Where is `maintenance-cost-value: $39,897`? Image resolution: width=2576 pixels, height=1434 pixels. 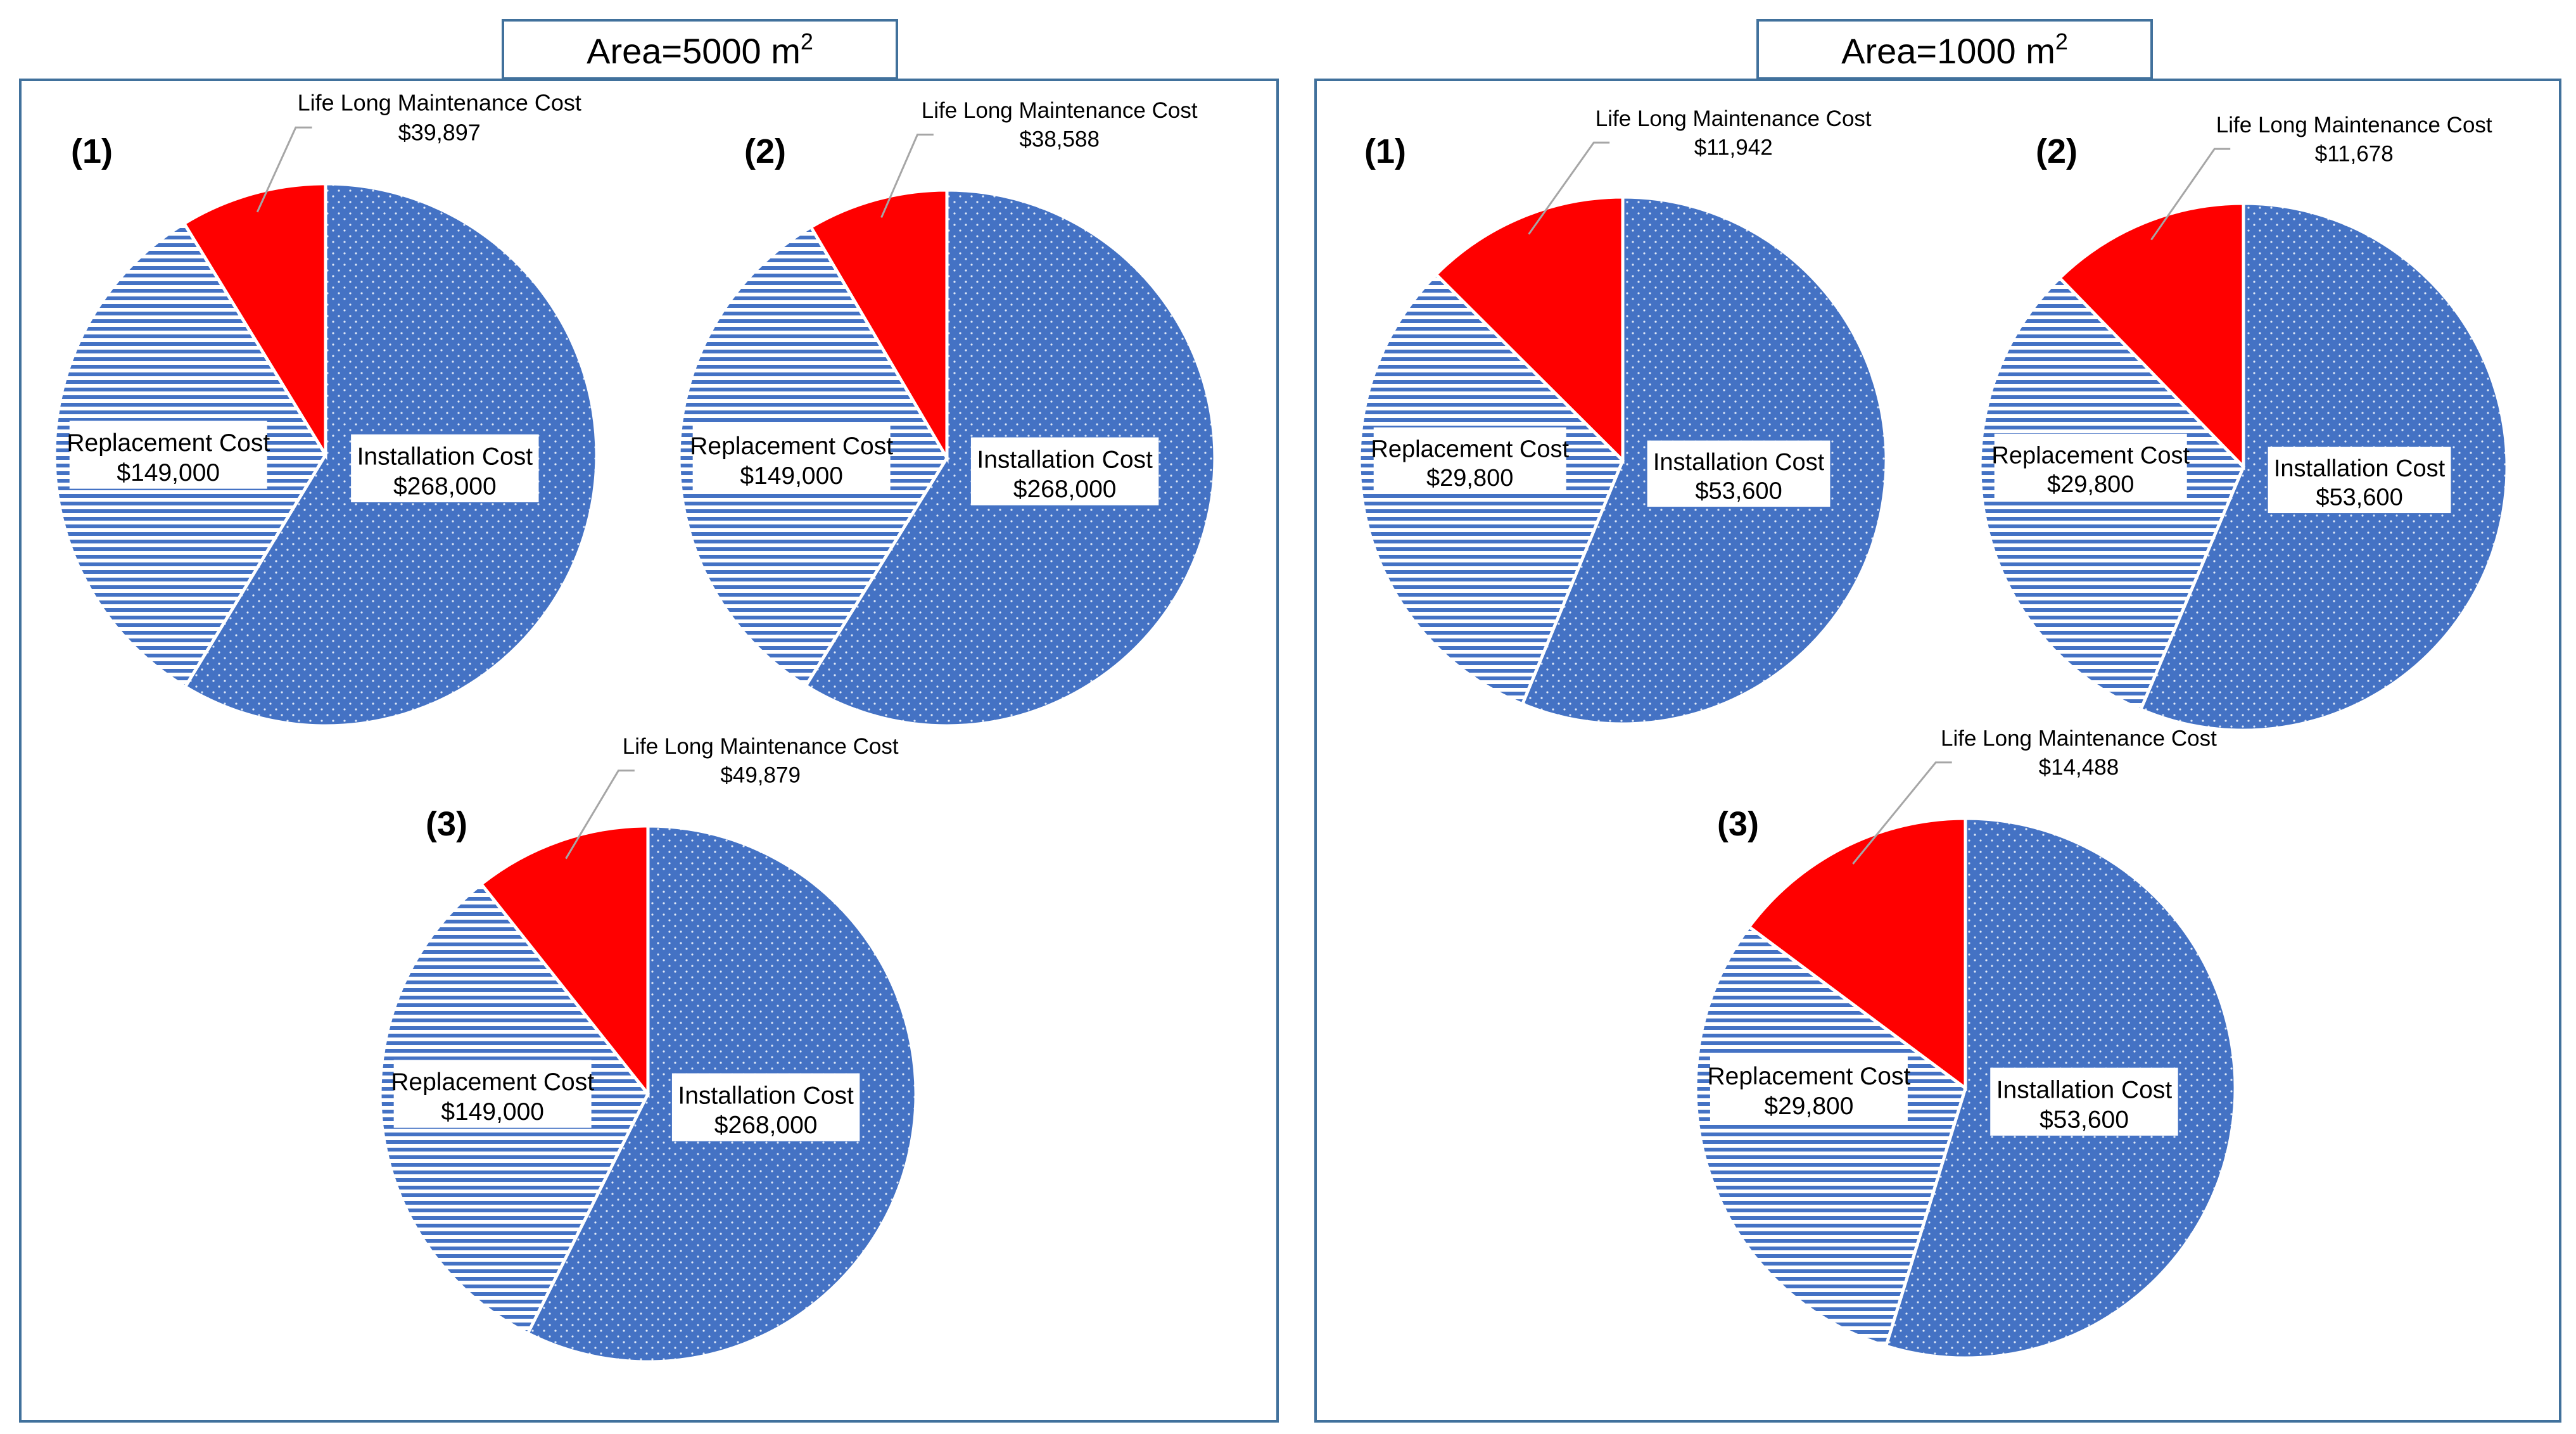
maintenance-cost-value: $39,897 is located at coordinates (440, 132).